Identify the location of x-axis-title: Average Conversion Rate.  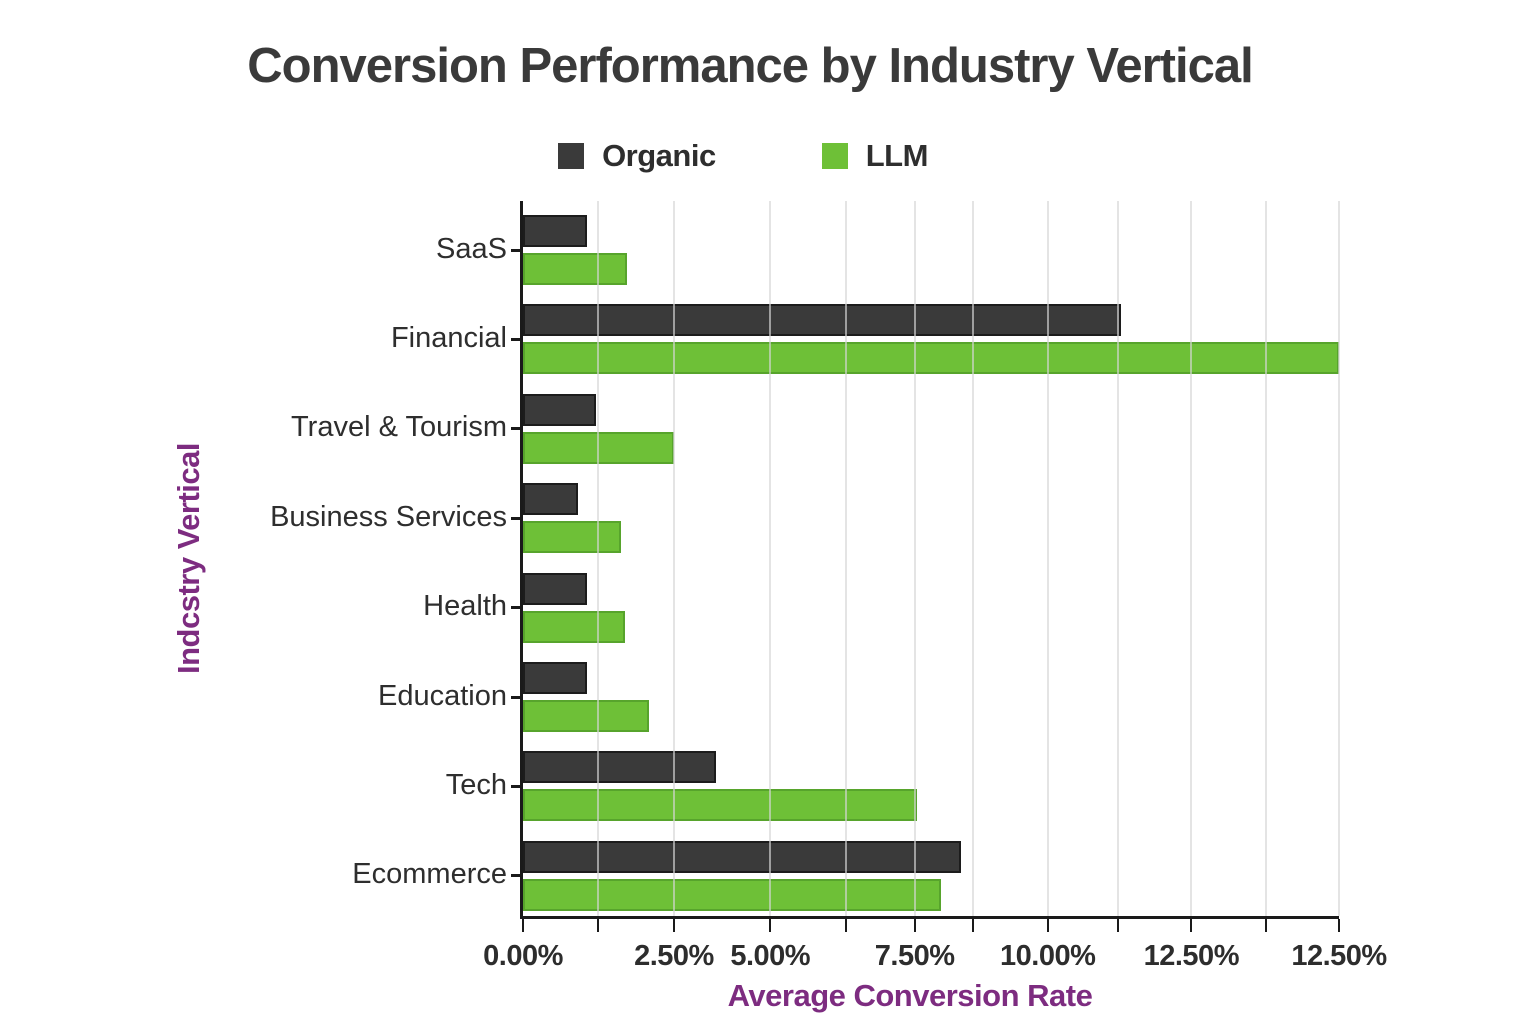
(910, 995).